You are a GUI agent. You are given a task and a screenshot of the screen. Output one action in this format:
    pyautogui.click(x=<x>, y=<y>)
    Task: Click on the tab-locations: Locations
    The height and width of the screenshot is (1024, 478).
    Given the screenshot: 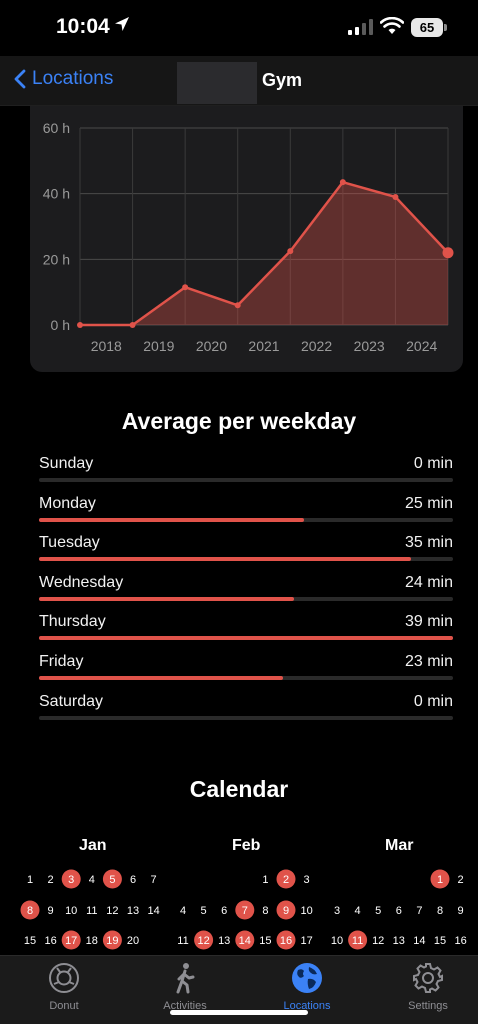 What is the action you would take?
    pyautogui.click(x=307, y=987)
    